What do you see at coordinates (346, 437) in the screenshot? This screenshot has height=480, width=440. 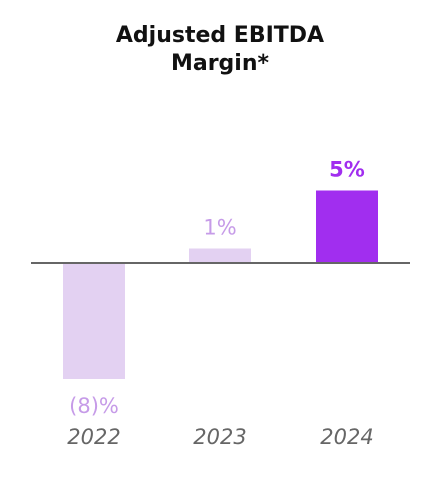 I see `x-tick-label-2024: 2024` at bounding box center [346, 437].